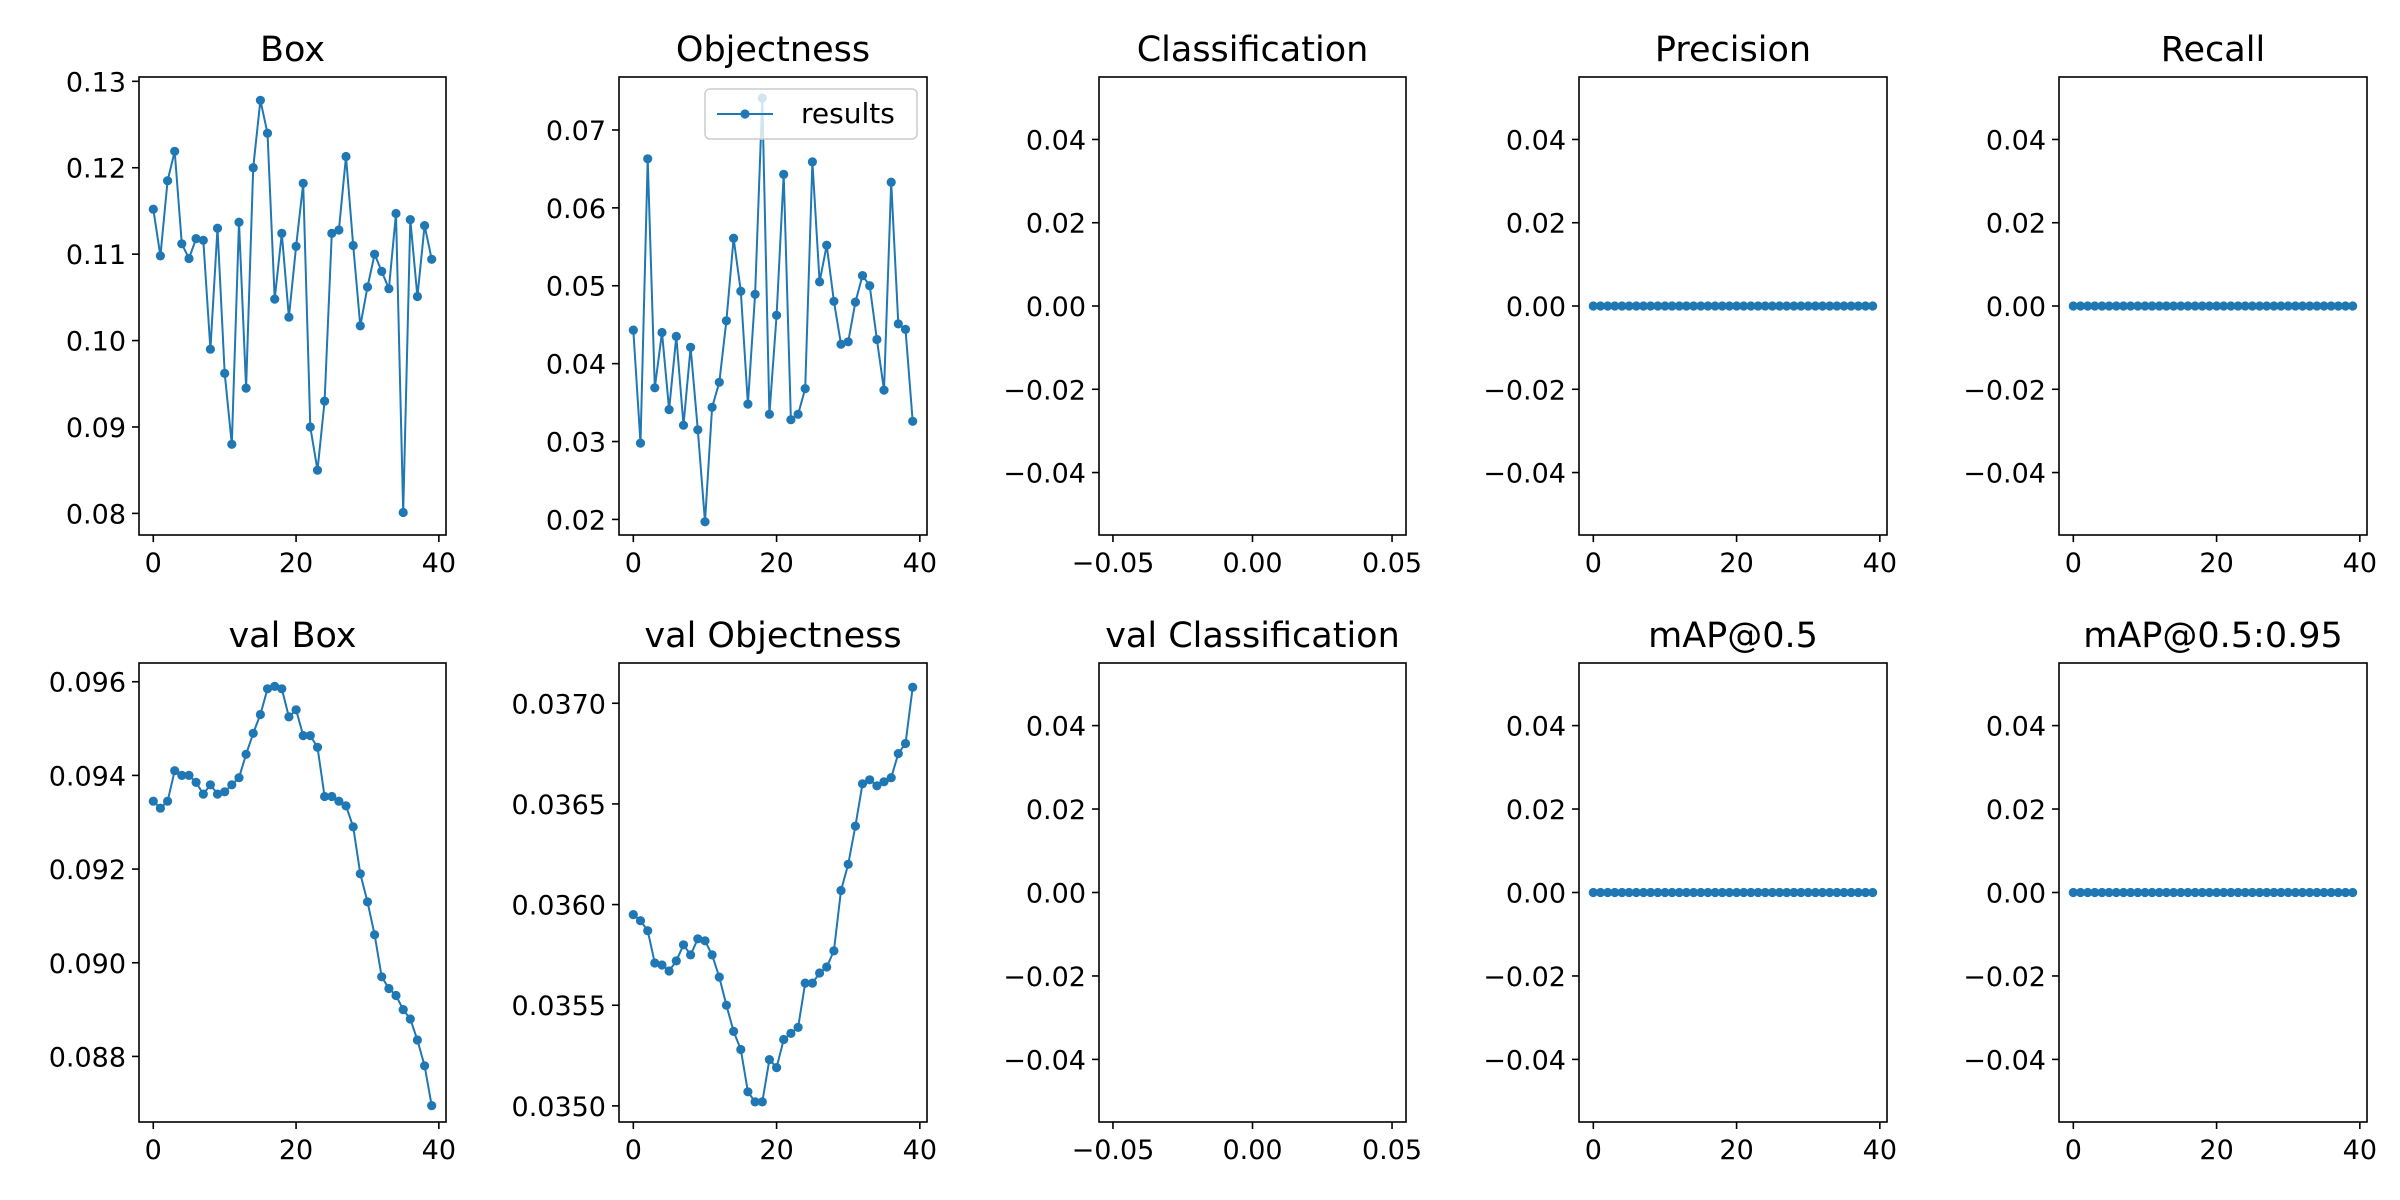  Describe the element at coordinates (559, 704) in the screenshot. I see `y-tick-label: 0.0370` at that location.